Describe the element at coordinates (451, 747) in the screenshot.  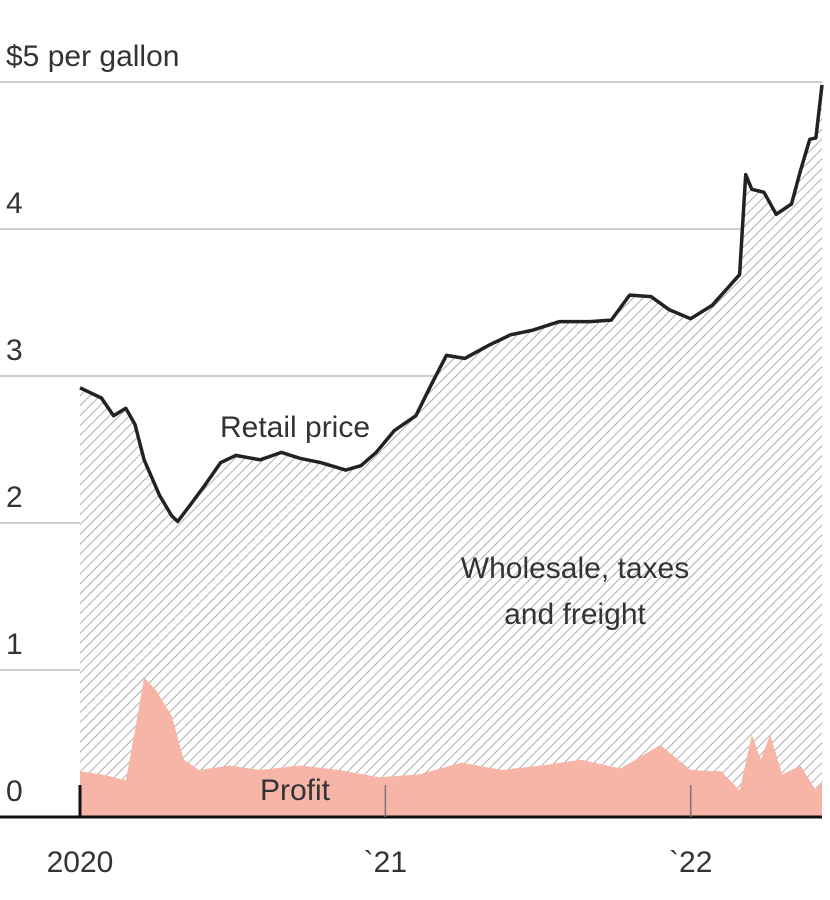
I see `profit-area` at that location.